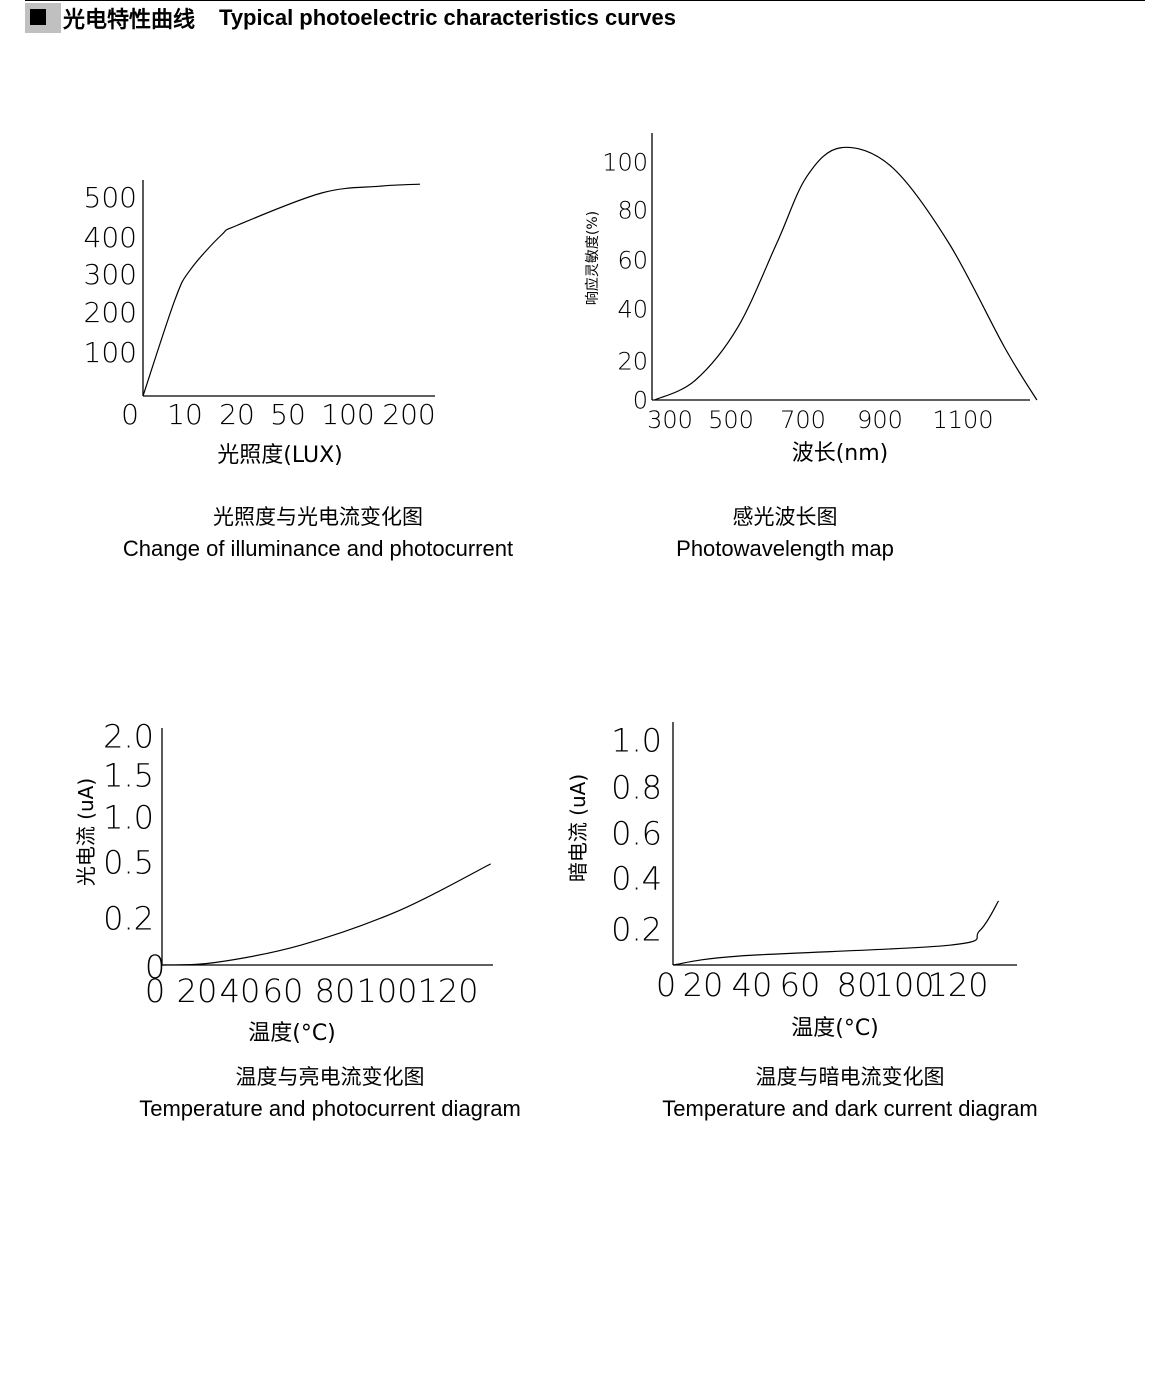  I want to click on y-axis-label: 光电流 (uA), so click(86, 832).